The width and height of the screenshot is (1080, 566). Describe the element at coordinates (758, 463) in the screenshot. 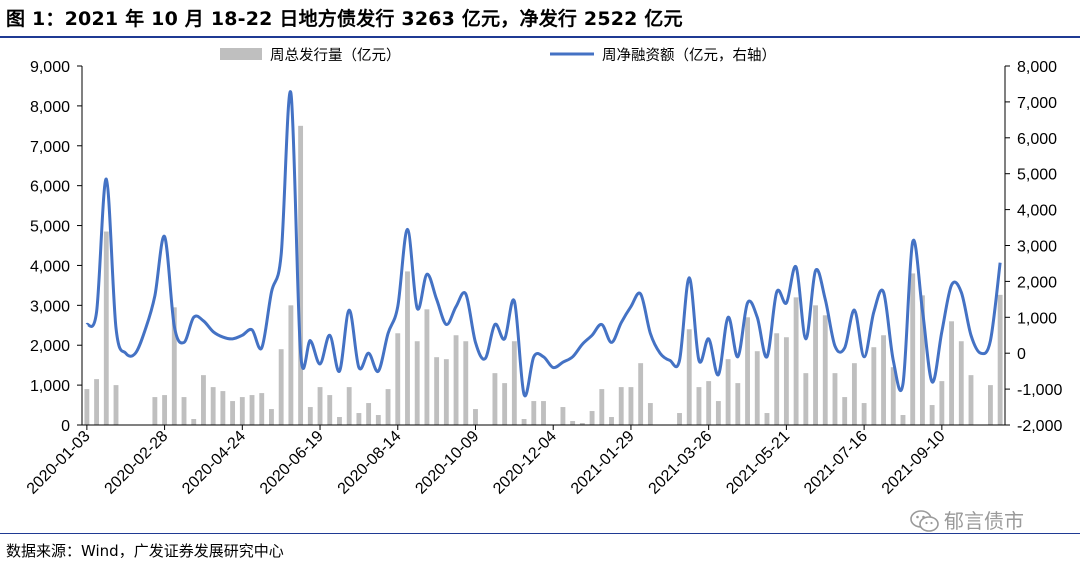

I see `x-tick-label: 2021-05-21` at that location.